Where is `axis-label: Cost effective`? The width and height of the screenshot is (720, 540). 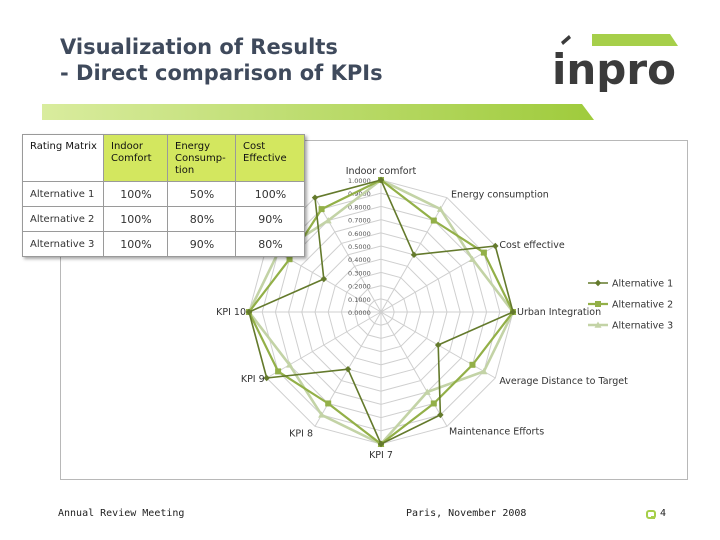 axis-label: Cost effective is located at coordinates (532, 245).